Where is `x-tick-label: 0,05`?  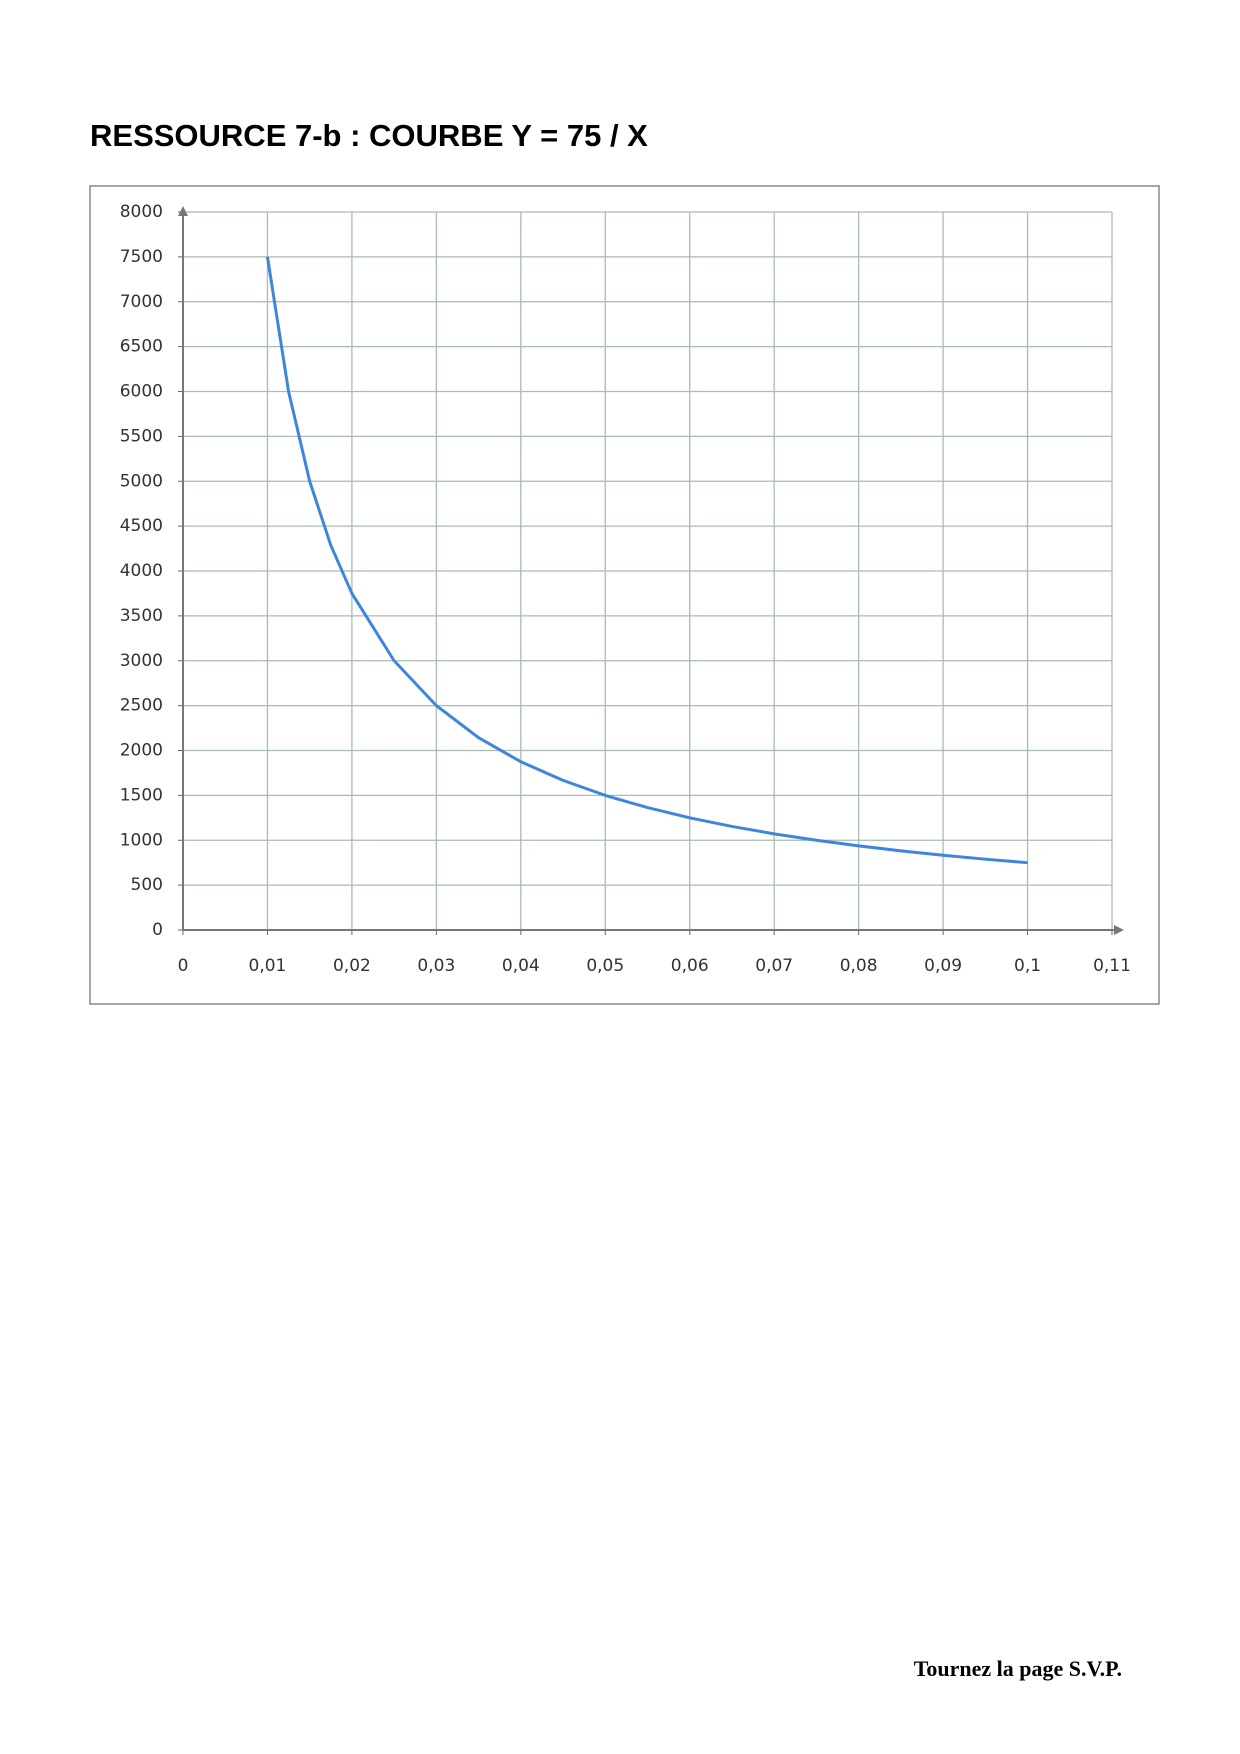
x-tick-label: 0,05 is located at coordinates (605, 966).